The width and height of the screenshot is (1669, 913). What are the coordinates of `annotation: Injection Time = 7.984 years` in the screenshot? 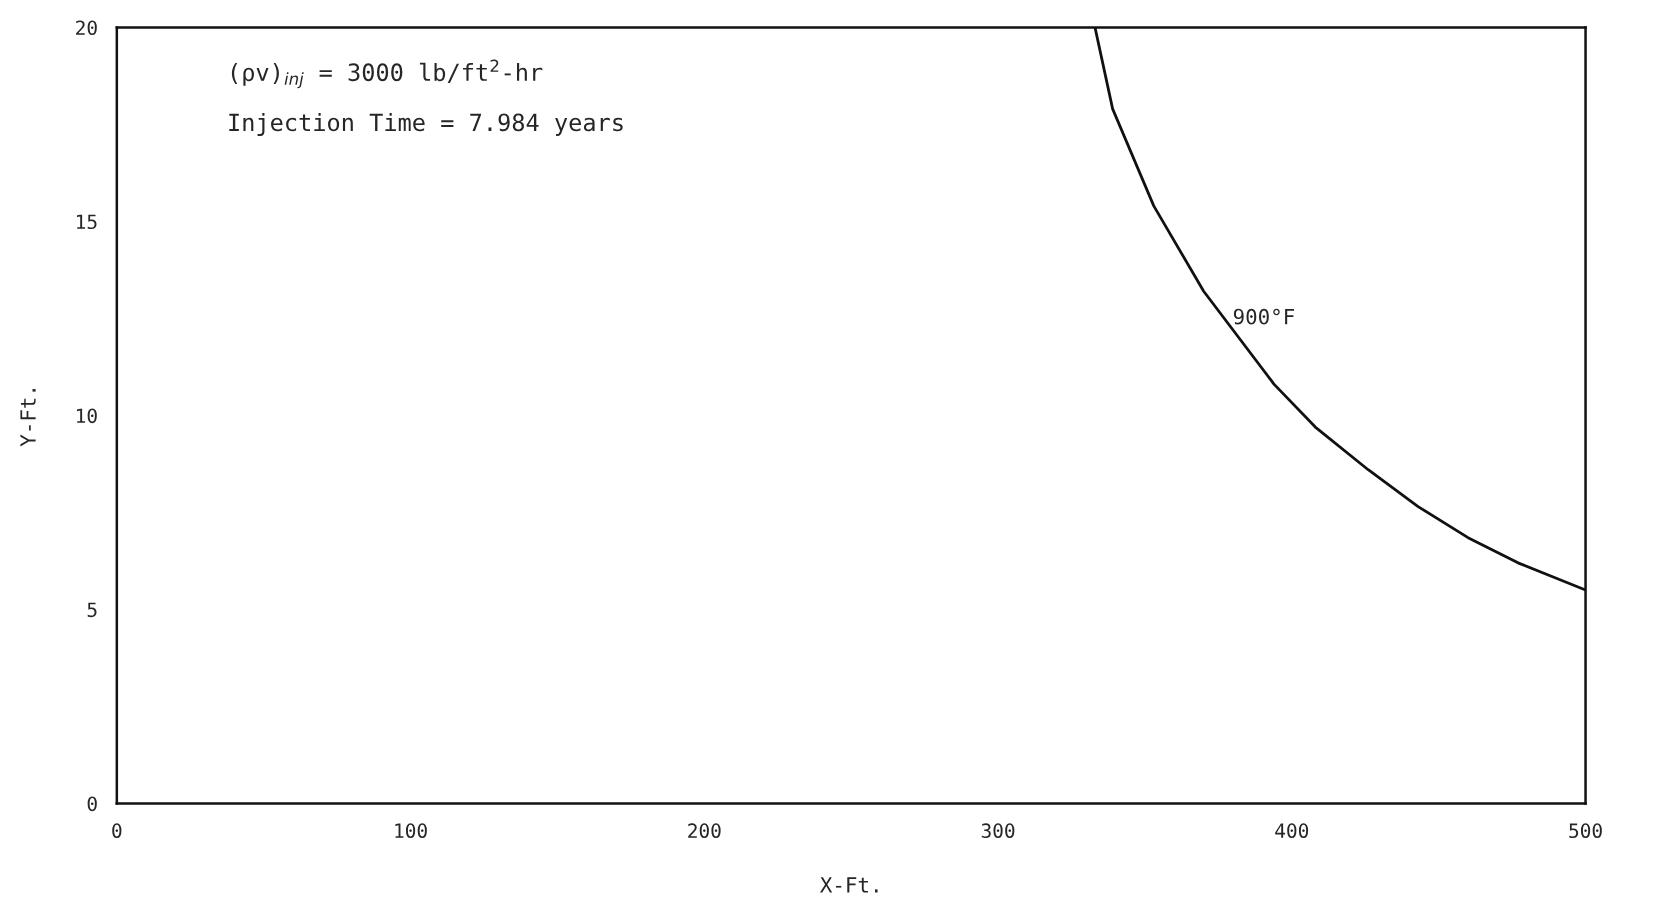 It's located at (426, 124).